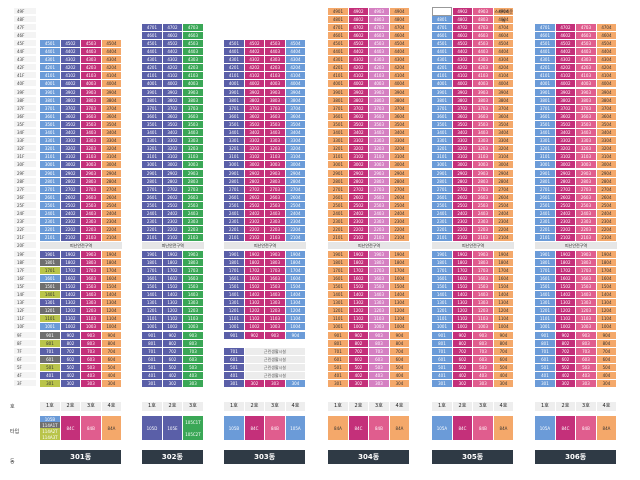 The image size is (640, 480). Describe the element at coordinates (338, 92) in the screenshot. I see `unit-cell: 3901` at that location.